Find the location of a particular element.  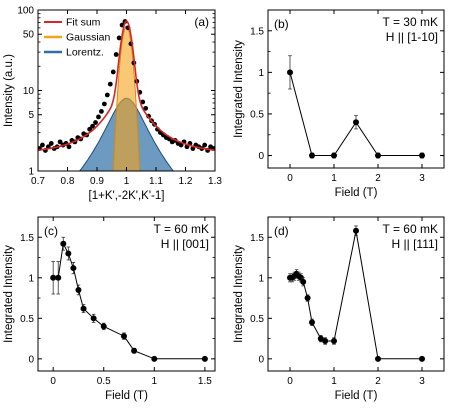

fit-sum-line is located at coordinates (126, 86).